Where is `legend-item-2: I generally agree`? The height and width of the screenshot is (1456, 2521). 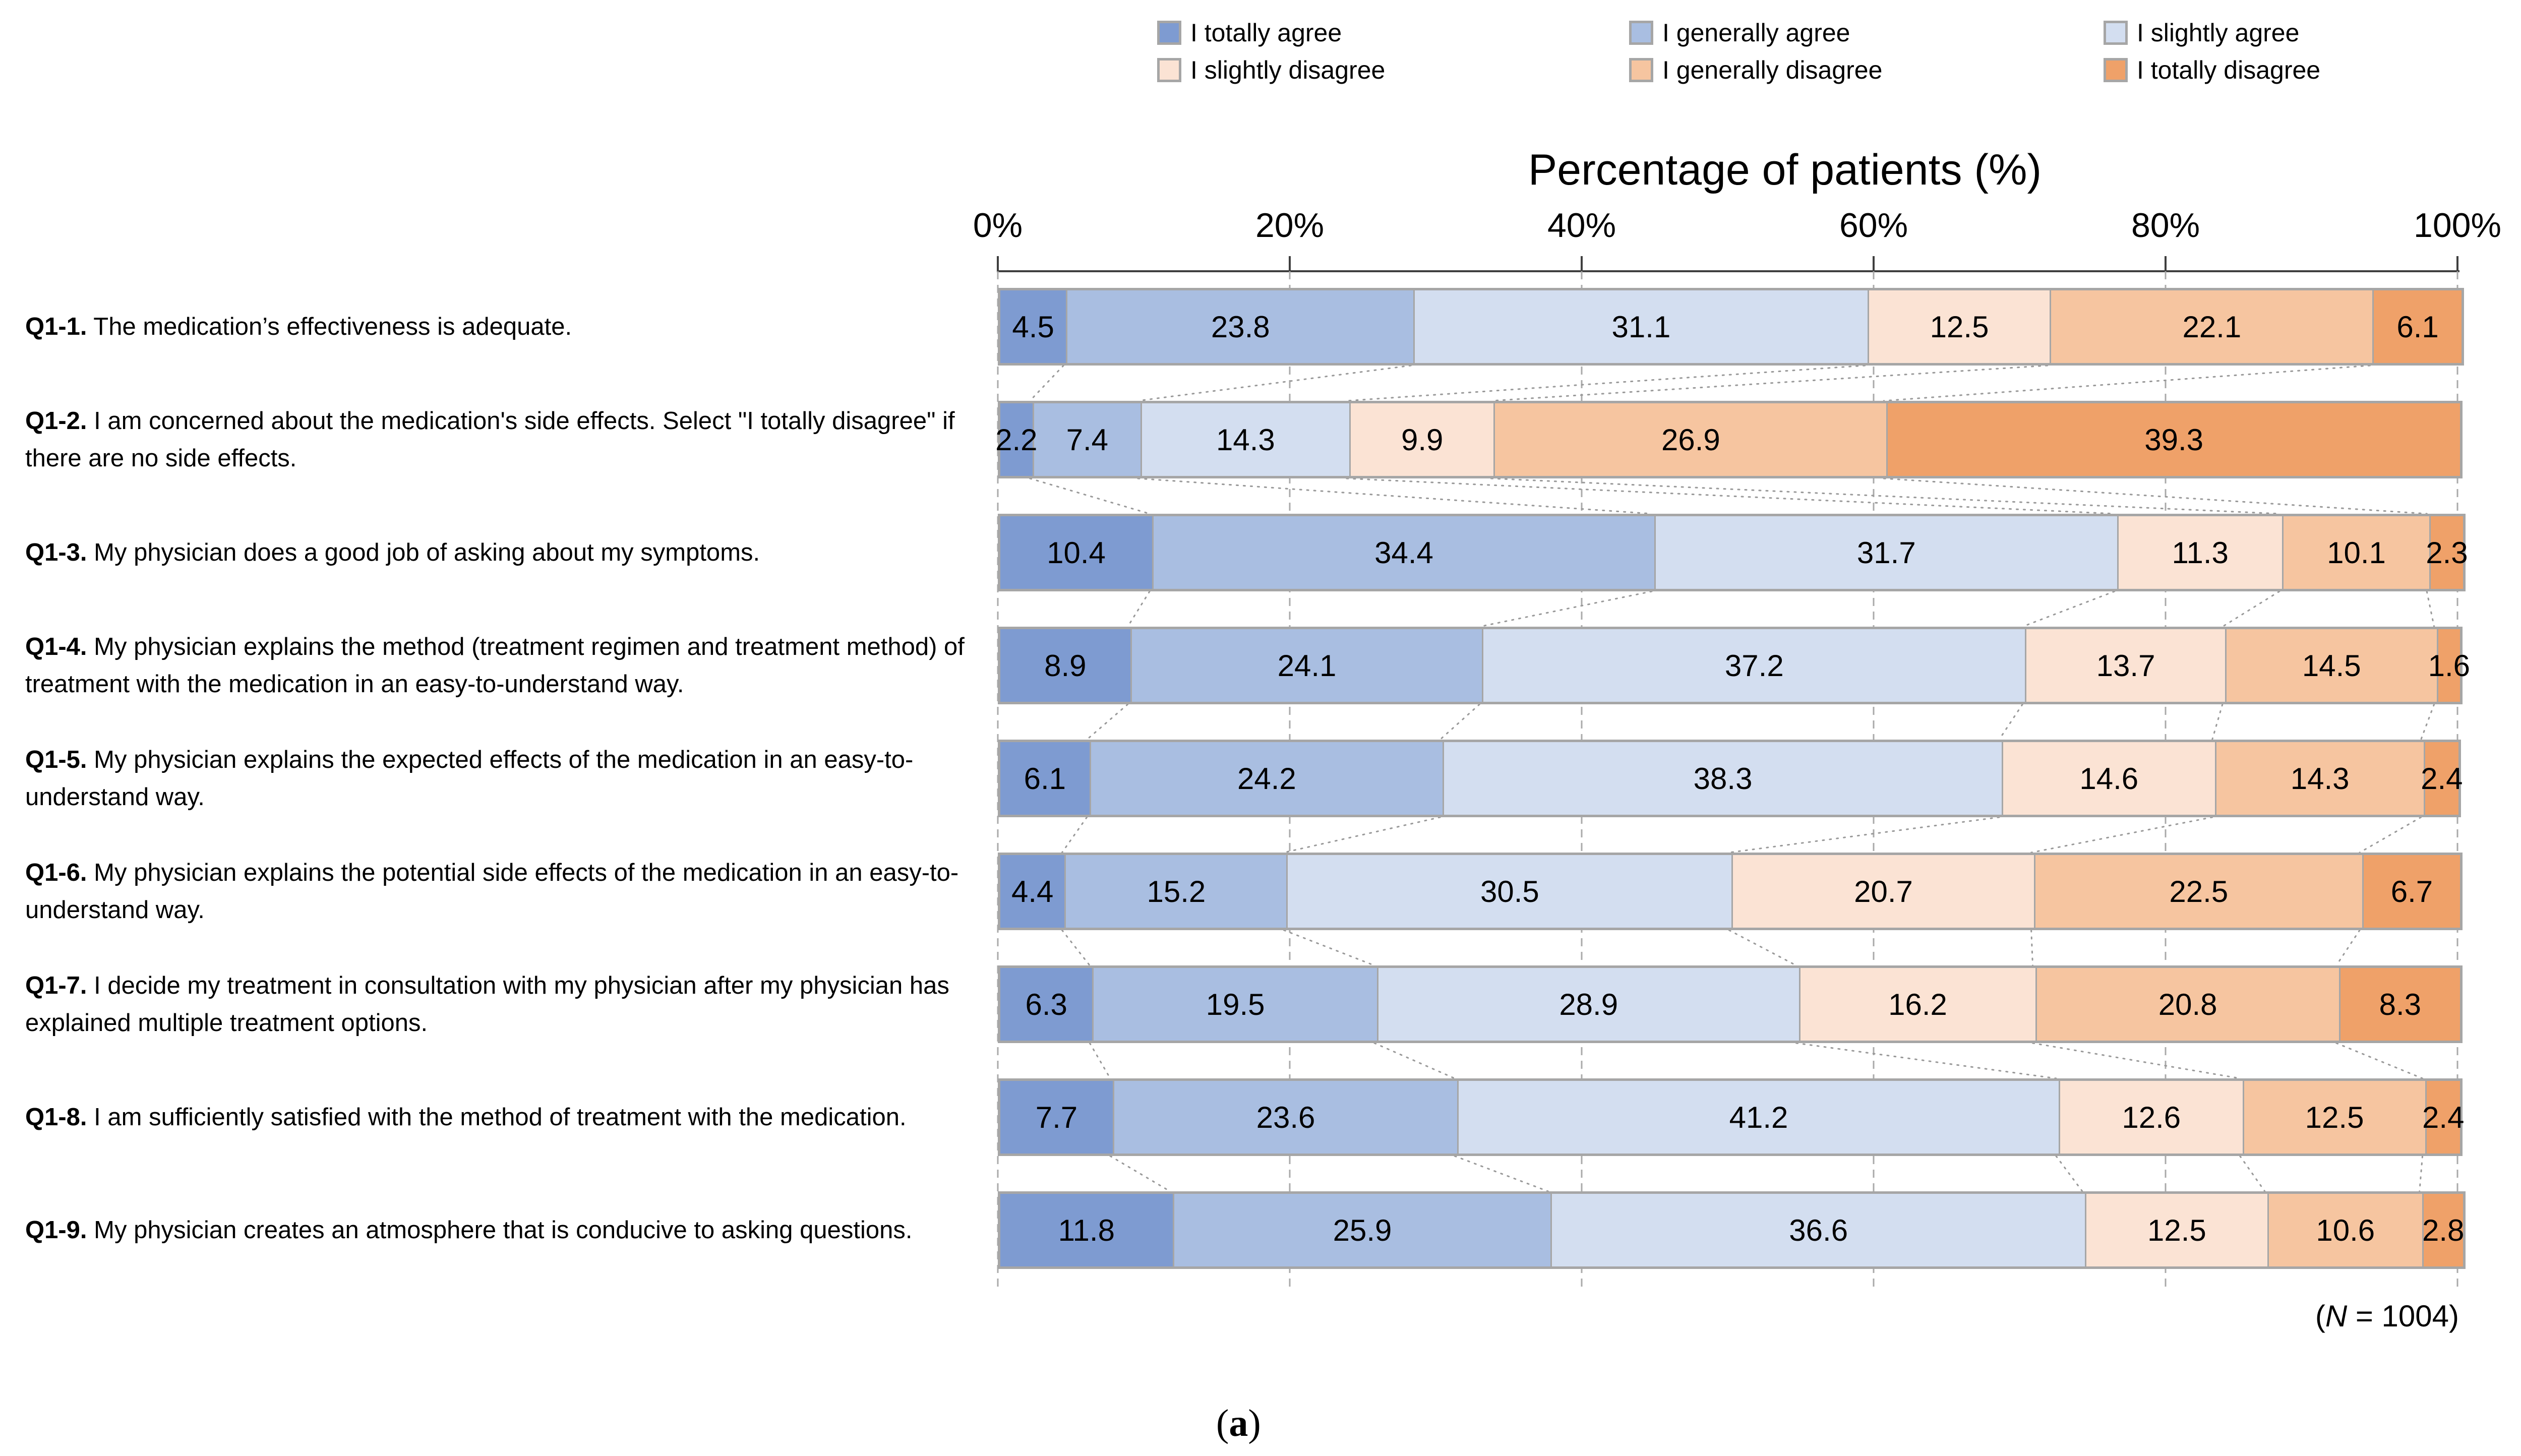
legend-item-2: I generally agree is located at coordinates (1739, 32).